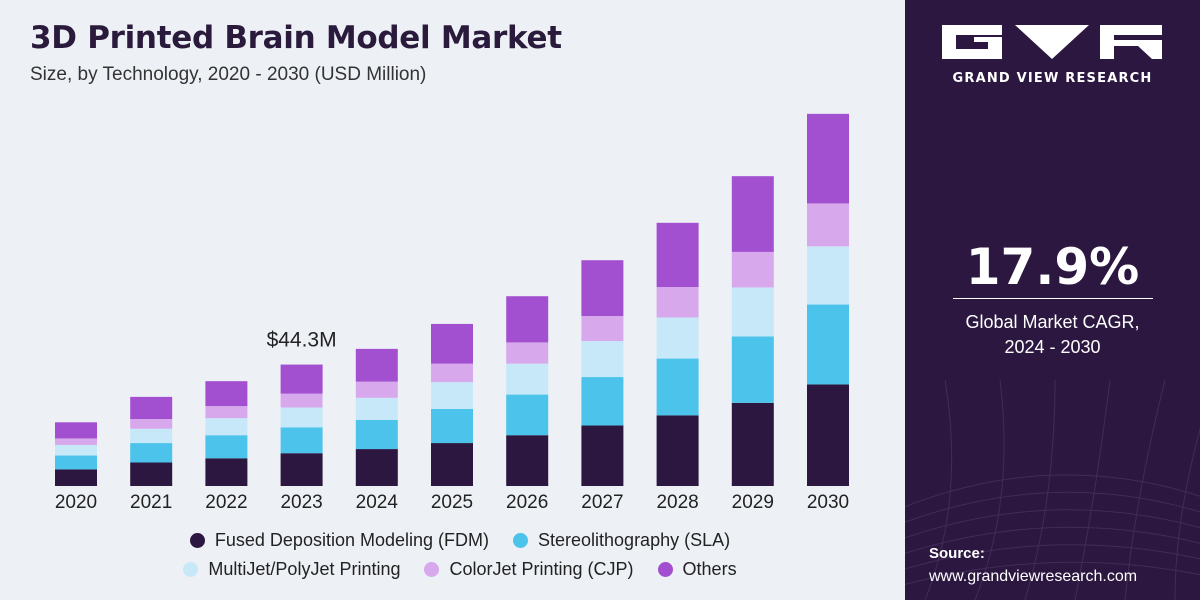 The image size is (1200, 600). Describe the element at coordinates (151, 408) in the screenshot. I see `bar-2021-others` at that location.